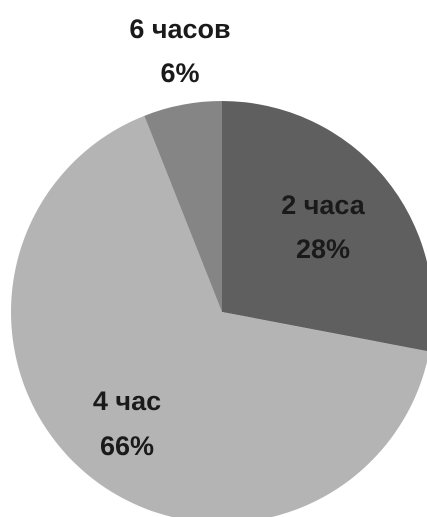 The width and height of the screenshot is (427, 517). I want to click on label-2-hours: 2 часа 28%, so click(323, 227).